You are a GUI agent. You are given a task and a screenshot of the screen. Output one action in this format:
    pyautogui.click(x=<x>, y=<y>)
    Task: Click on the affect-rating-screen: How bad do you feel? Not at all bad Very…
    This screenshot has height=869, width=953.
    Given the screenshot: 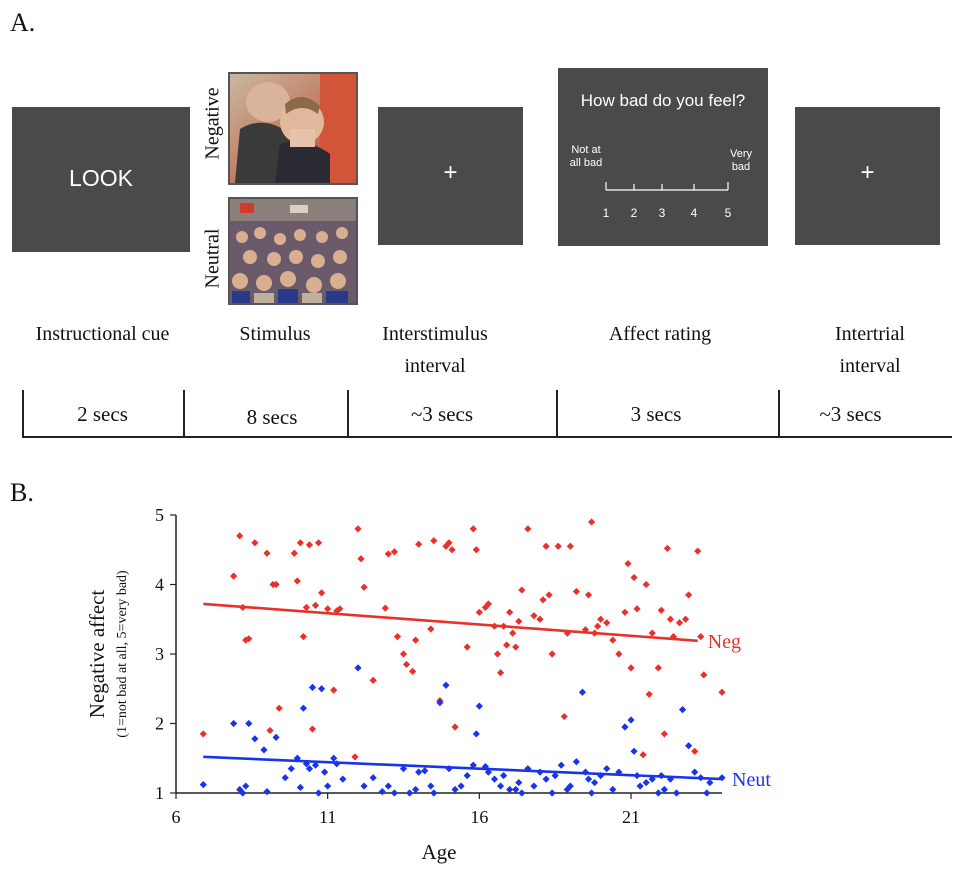 What is the action you would take?
    pyautogui.click(x=663, y=157)
    